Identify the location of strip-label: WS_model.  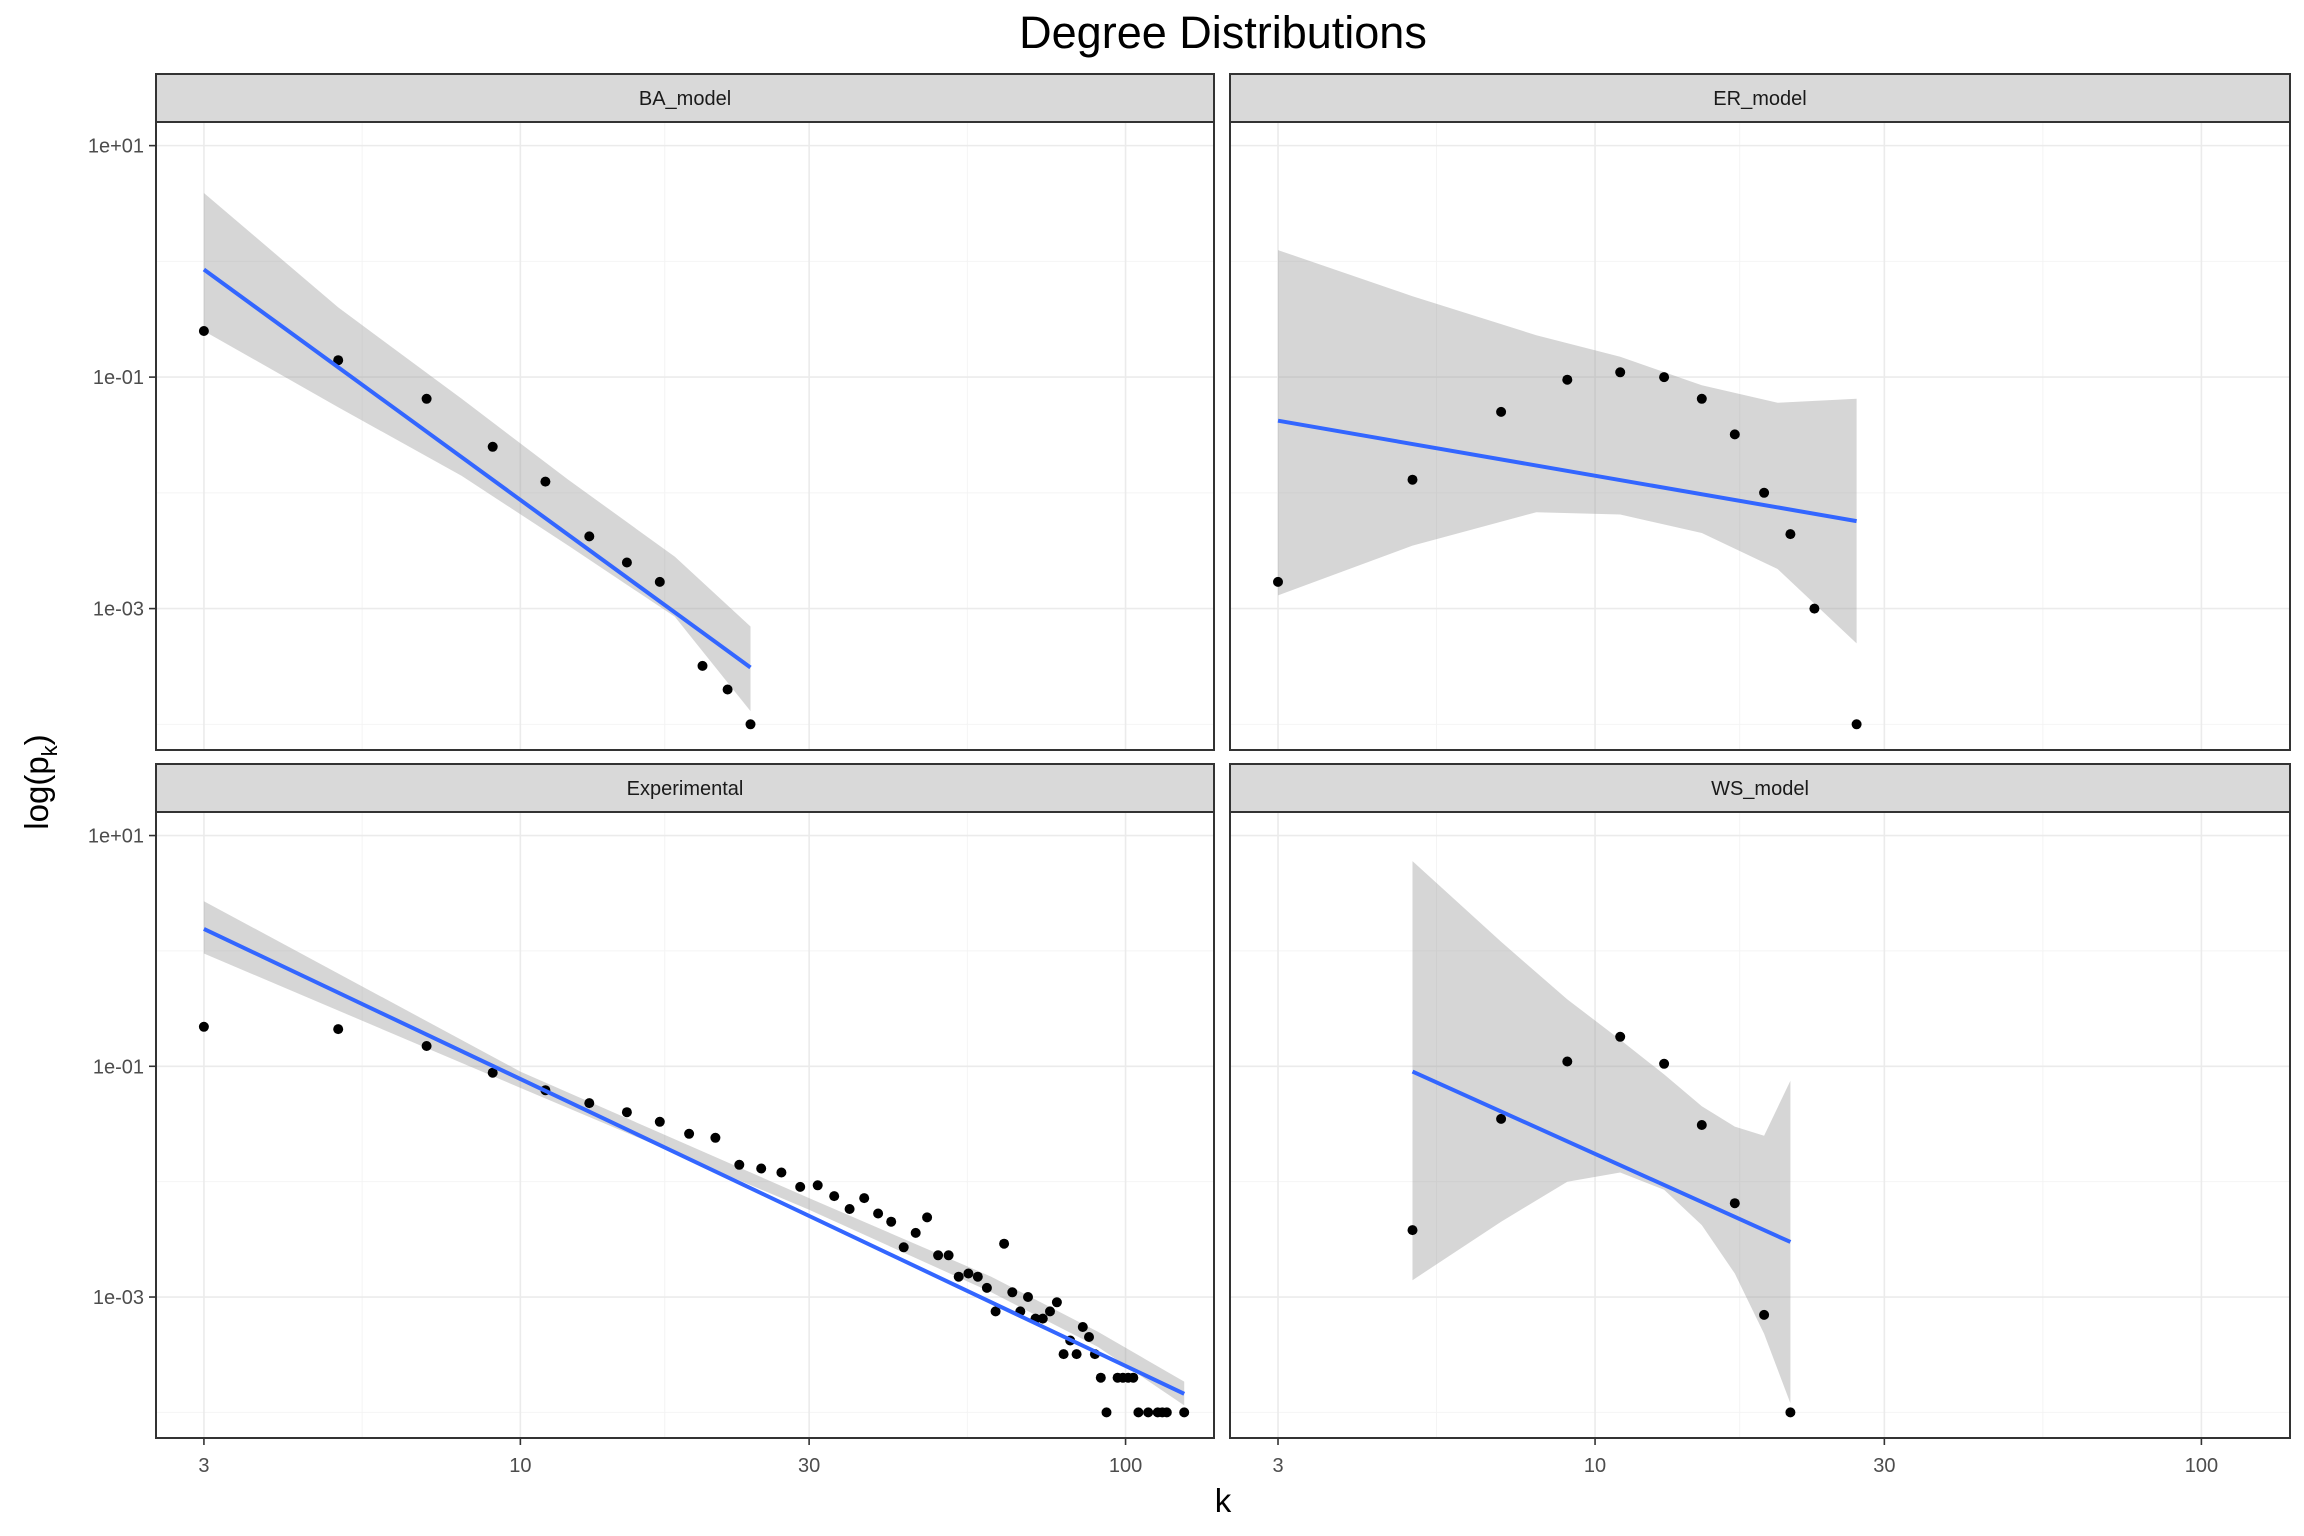
(1760, 789).